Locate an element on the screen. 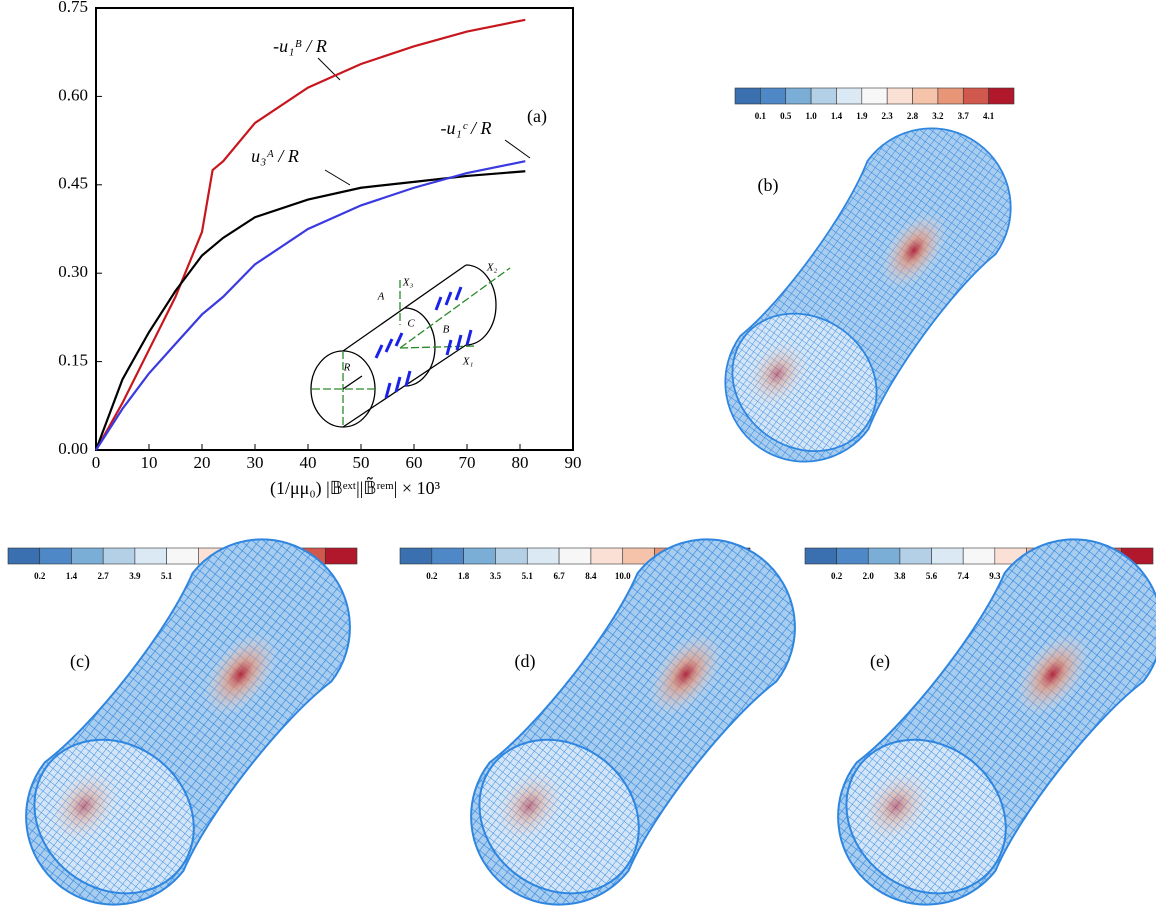  colorbar-label: 3.2 is located at coordinates (938, 116).